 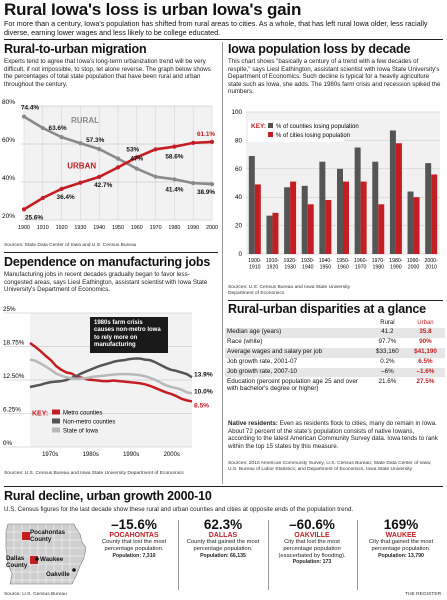 What do you see at coordinates (137, 228) in the screenshot?
I see `x-tick-label: 1960` at bounding box center [137, 228].